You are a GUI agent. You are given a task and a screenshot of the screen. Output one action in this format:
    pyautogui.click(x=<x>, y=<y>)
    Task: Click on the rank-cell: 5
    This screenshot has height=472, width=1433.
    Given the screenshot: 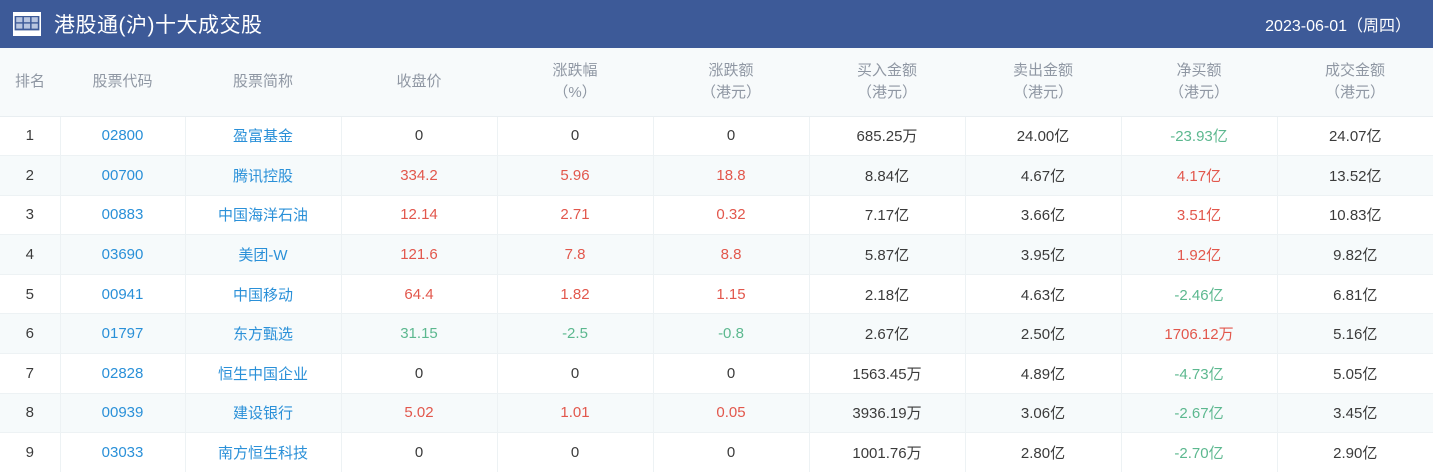 What is the action you would take?
    pyautogui.click(x=30, y=294)
    